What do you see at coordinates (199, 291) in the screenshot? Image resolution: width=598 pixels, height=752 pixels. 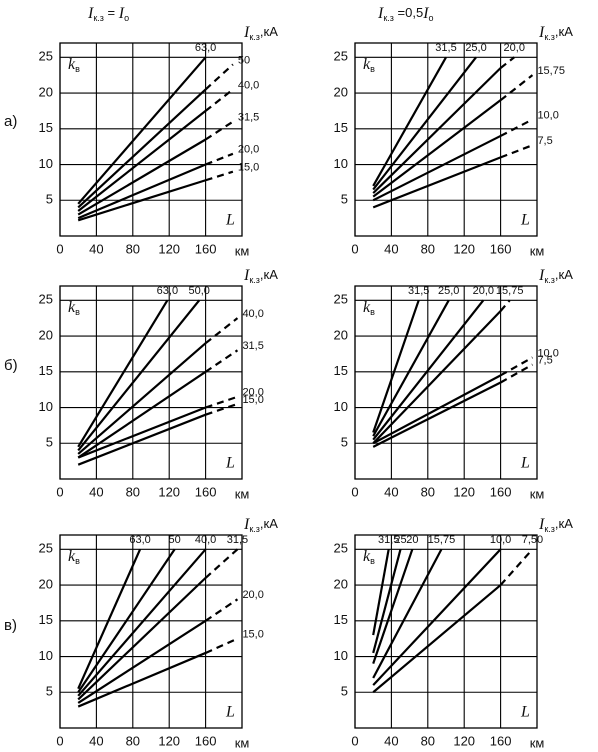 I see `series-label: 50,0` at bounding box center [199, 291].